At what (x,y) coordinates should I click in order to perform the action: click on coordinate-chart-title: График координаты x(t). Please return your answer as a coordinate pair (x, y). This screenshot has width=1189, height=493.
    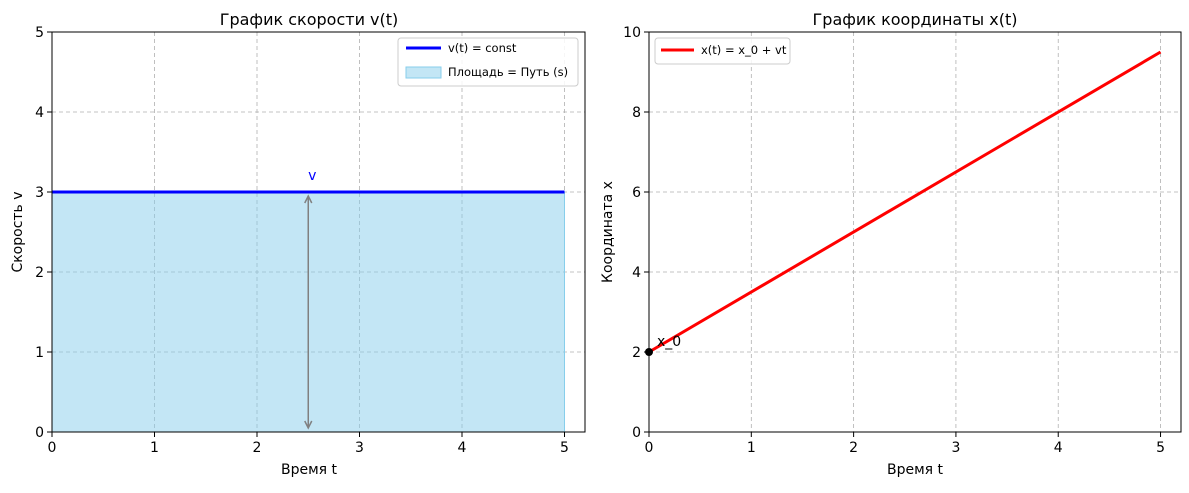
    Looking at the image, I should click on (915, 19).